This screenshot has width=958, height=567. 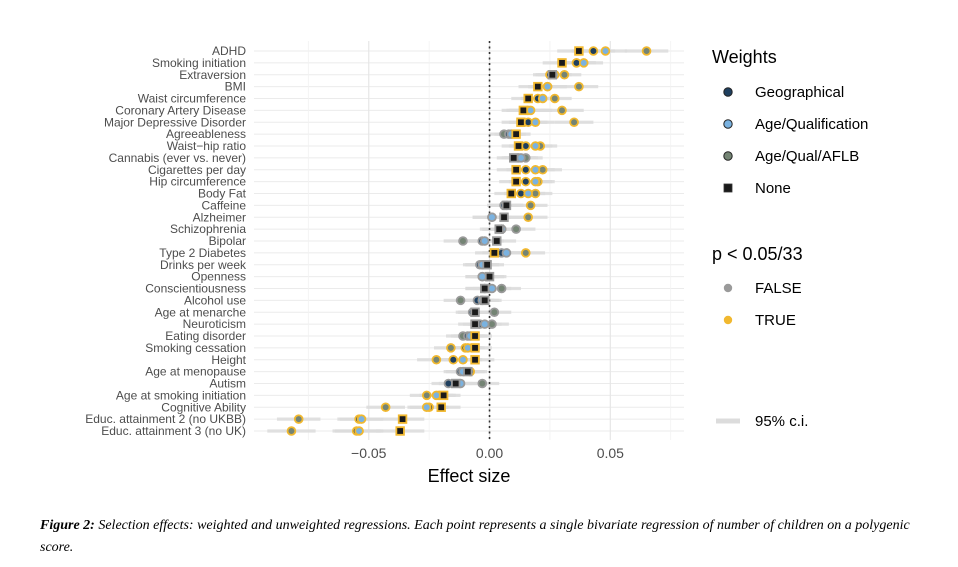 I want to click on y-tick-label: Neuroticism, so click(x=214, y=324).